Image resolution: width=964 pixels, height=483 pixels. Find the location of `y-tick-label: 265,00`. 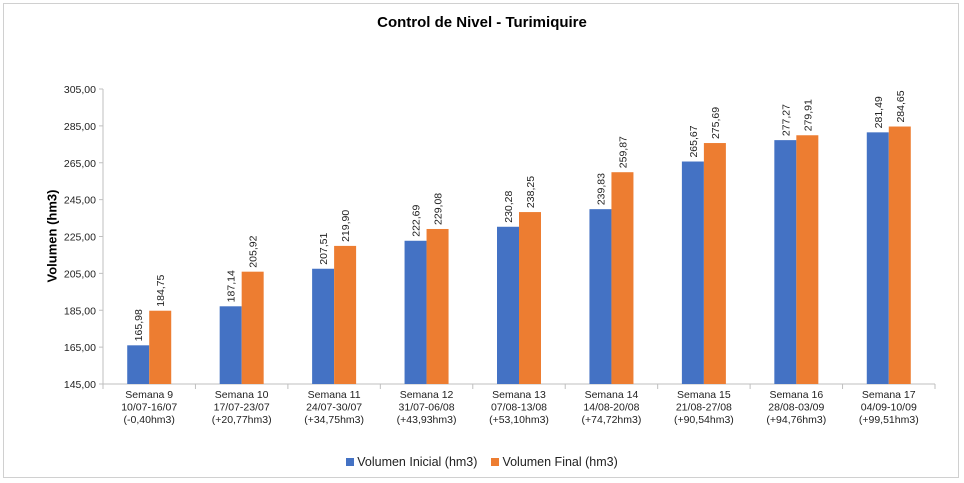

y-tick-label: 265,00 is located at coordinates (80, 164).